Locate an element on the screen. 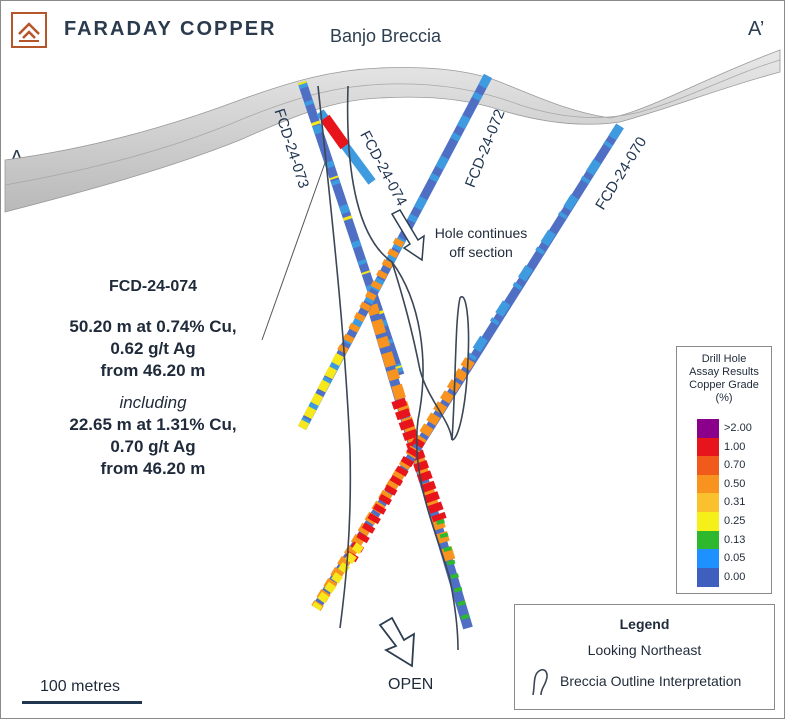 The height and width of the screenshot is (719, 785). legend-breccia-label: Breccia Outline Interpretation is located at coordinates (651, 681).